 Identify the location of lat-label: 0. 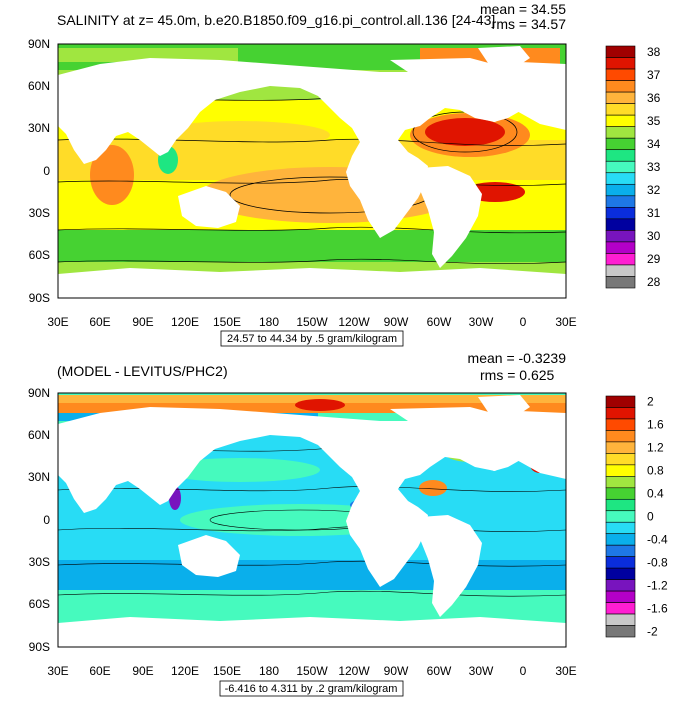
(46, 520).